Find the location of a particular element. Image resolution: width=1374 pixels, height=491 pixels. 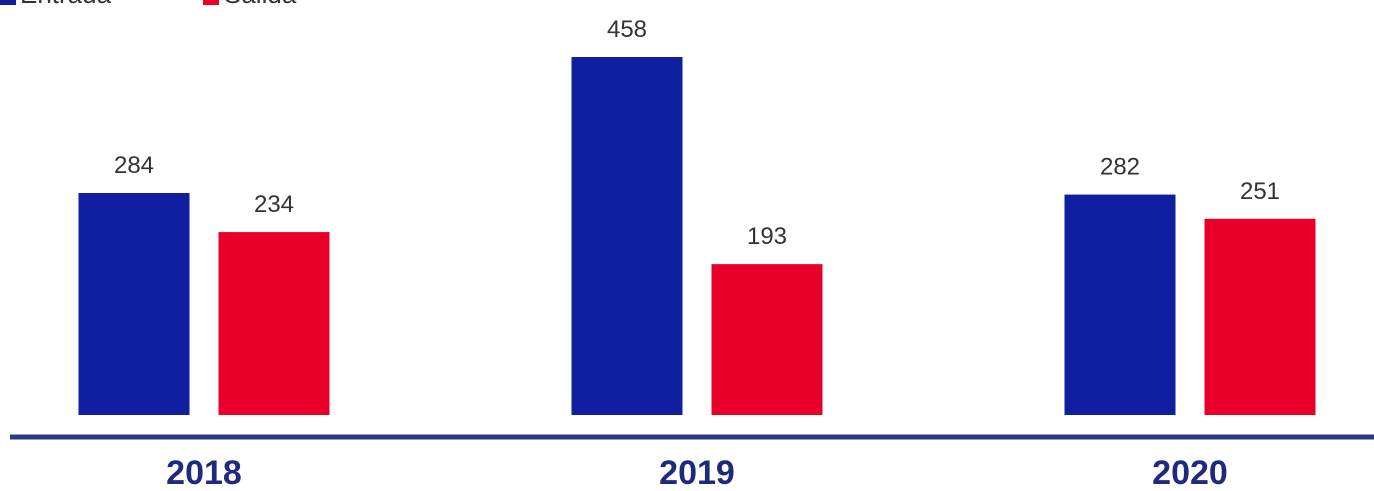

bar-salida-2020 is located at coordinates (1260, 316).